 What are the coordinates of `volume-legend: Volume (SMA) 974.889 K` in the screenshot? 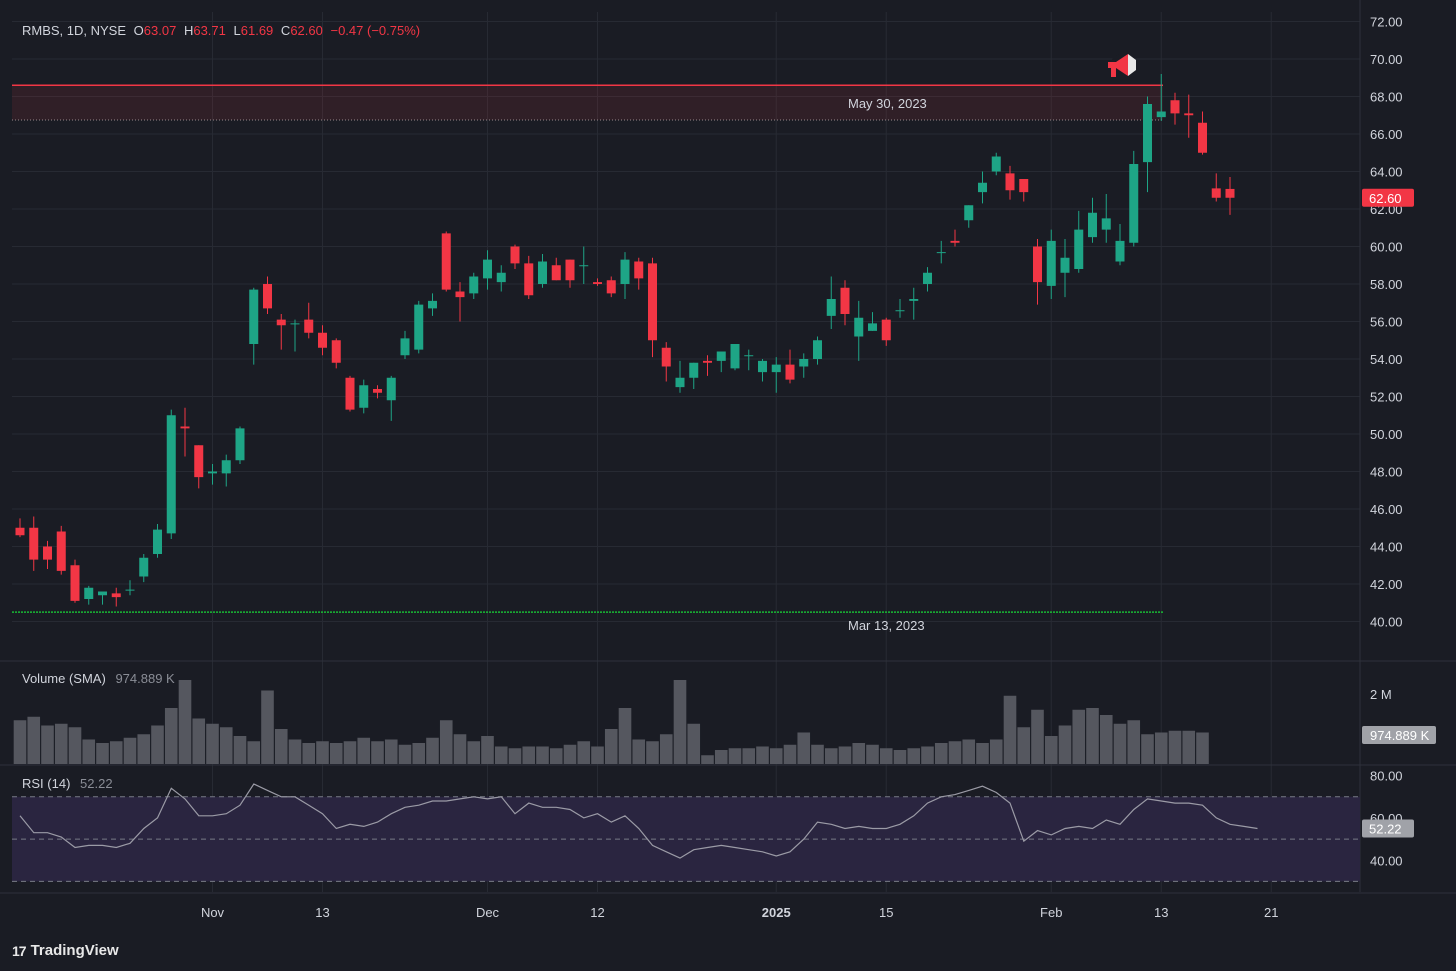 It's located at (98, 678).